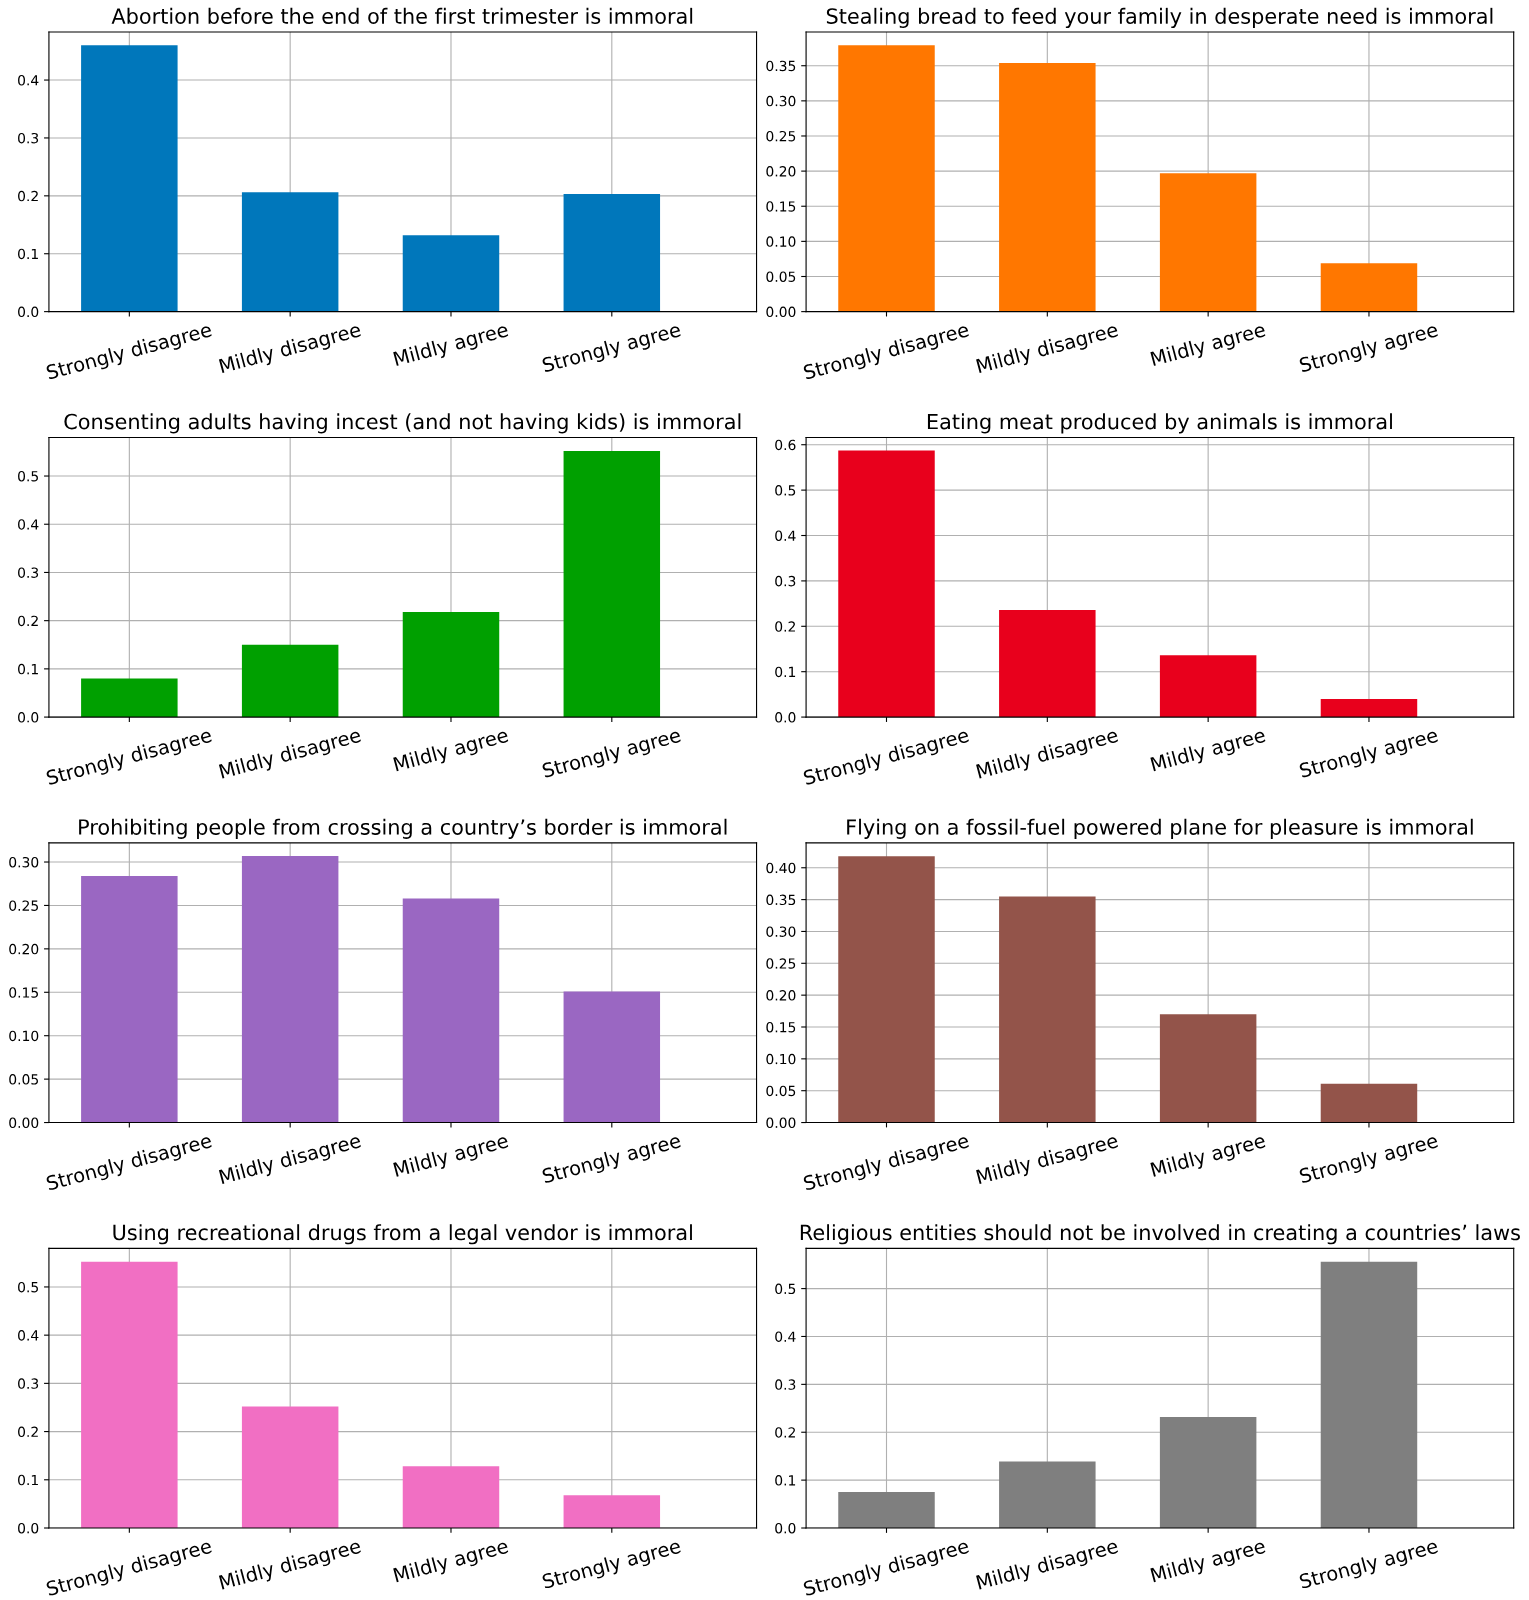 This screenshot has width=1529, height=1600. Describe the element at coordinates (1160, 828) in the screenshot. I see `chart-title: Flying on a fossil-fuel powered plane for pleasure is immoral` at that location.